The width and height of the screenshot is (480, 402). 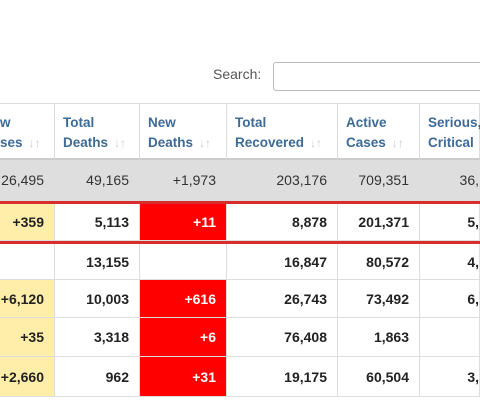 What do you see at coordinates (282, 377) in the screenshot?
I see `table-cell: 19,175` at bounding box center [282, 377].